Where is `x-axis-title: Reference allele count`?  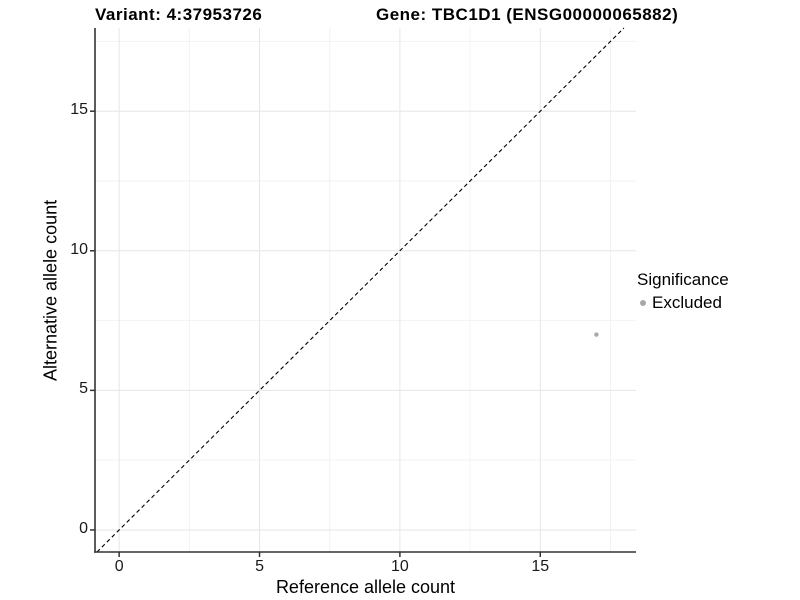 x-axis-title: Reference allele count is located at coordinates (365, 587).